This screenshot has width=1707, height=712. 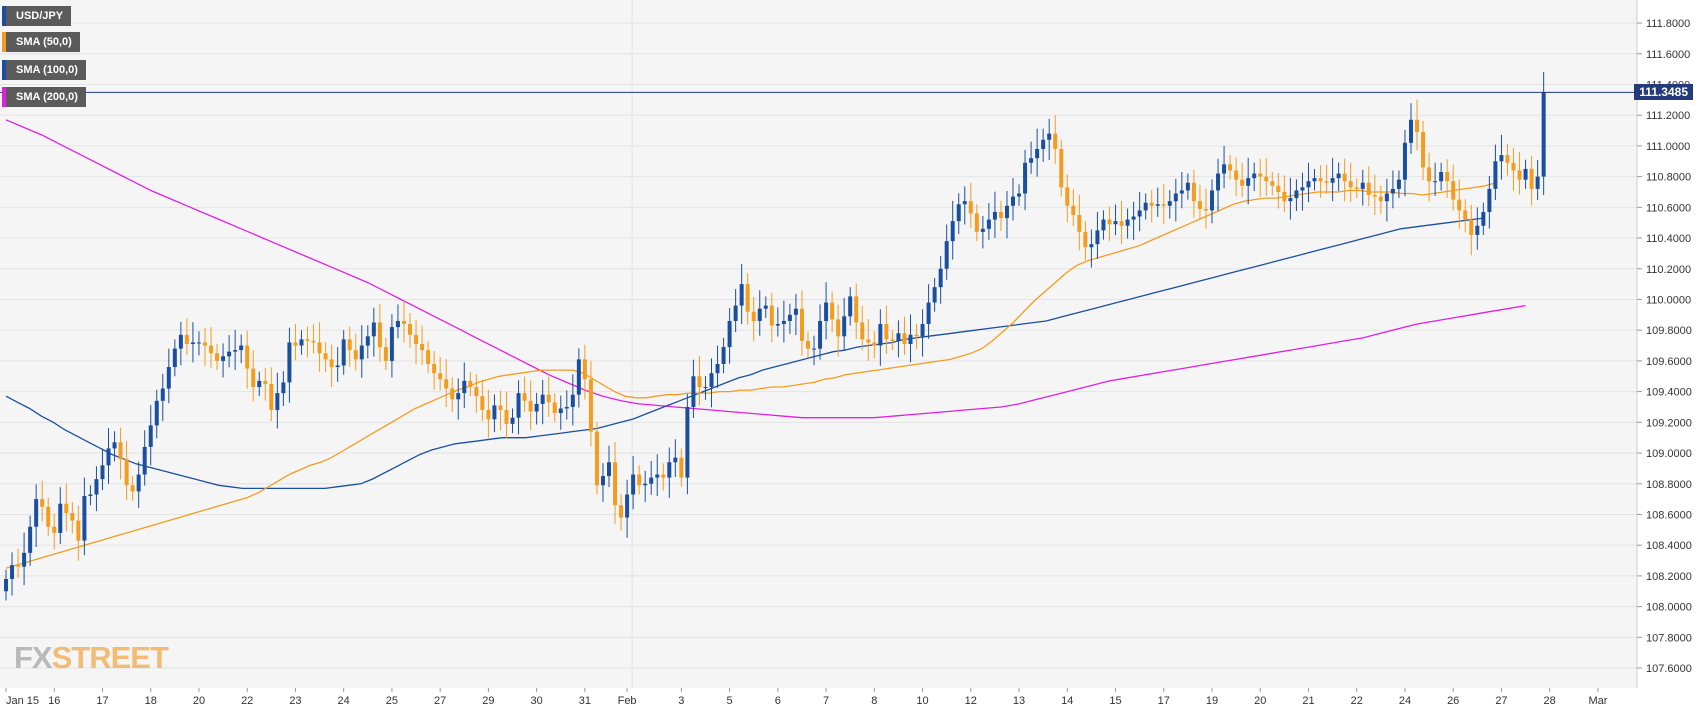 I want to click on legend-sma200-label: SMA (200,0), so click(x=47, y=97).